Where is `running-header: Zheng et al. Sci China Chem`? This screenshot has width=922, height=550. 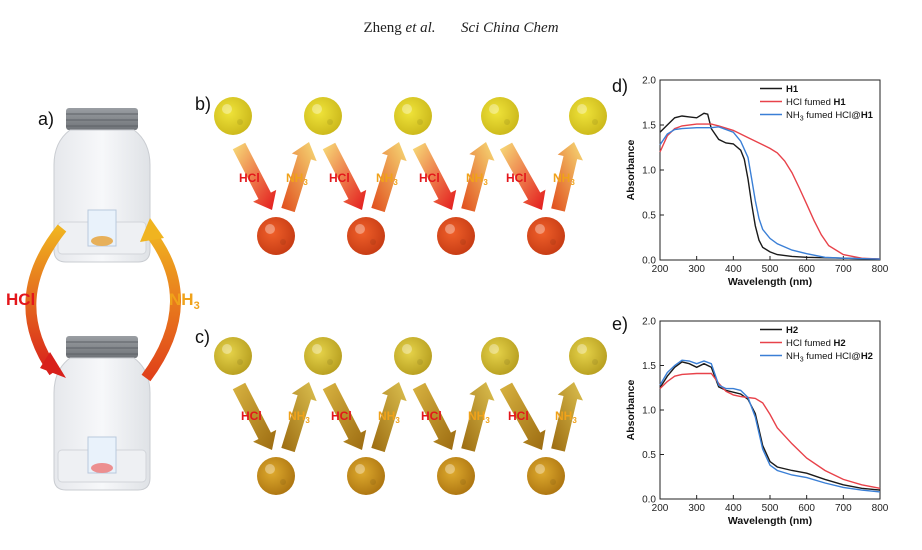
running-header: Zheng et al. Sci China Chem is located at coordinates (461, 28).